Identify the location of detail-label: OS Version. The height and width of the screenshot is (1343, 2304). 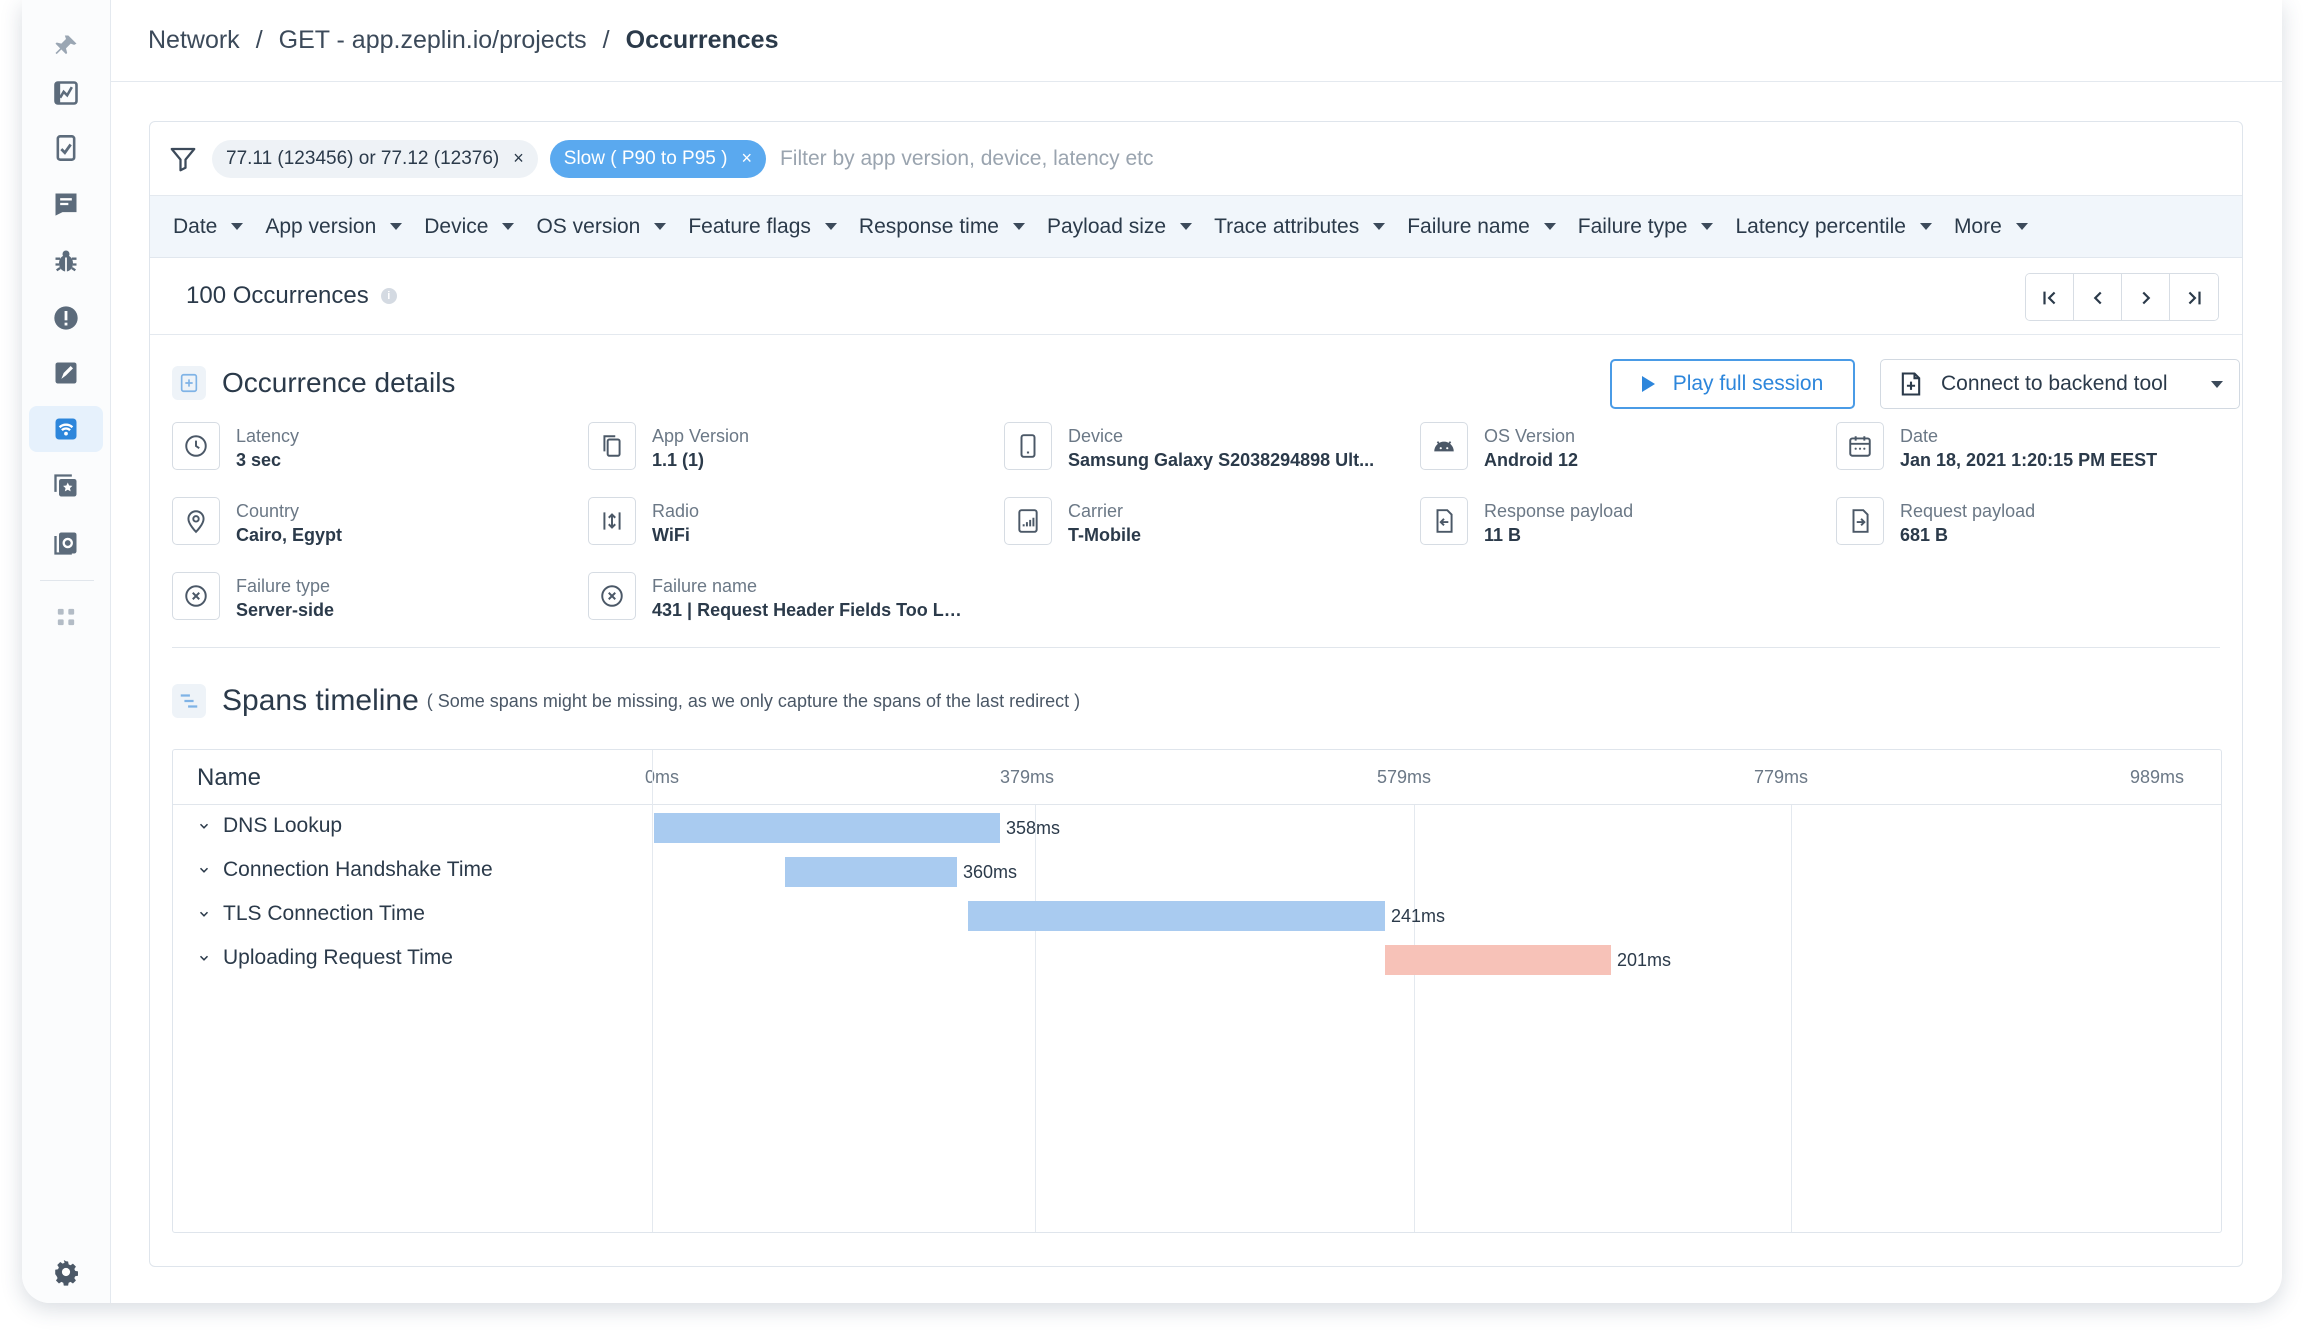
(1530, 436).